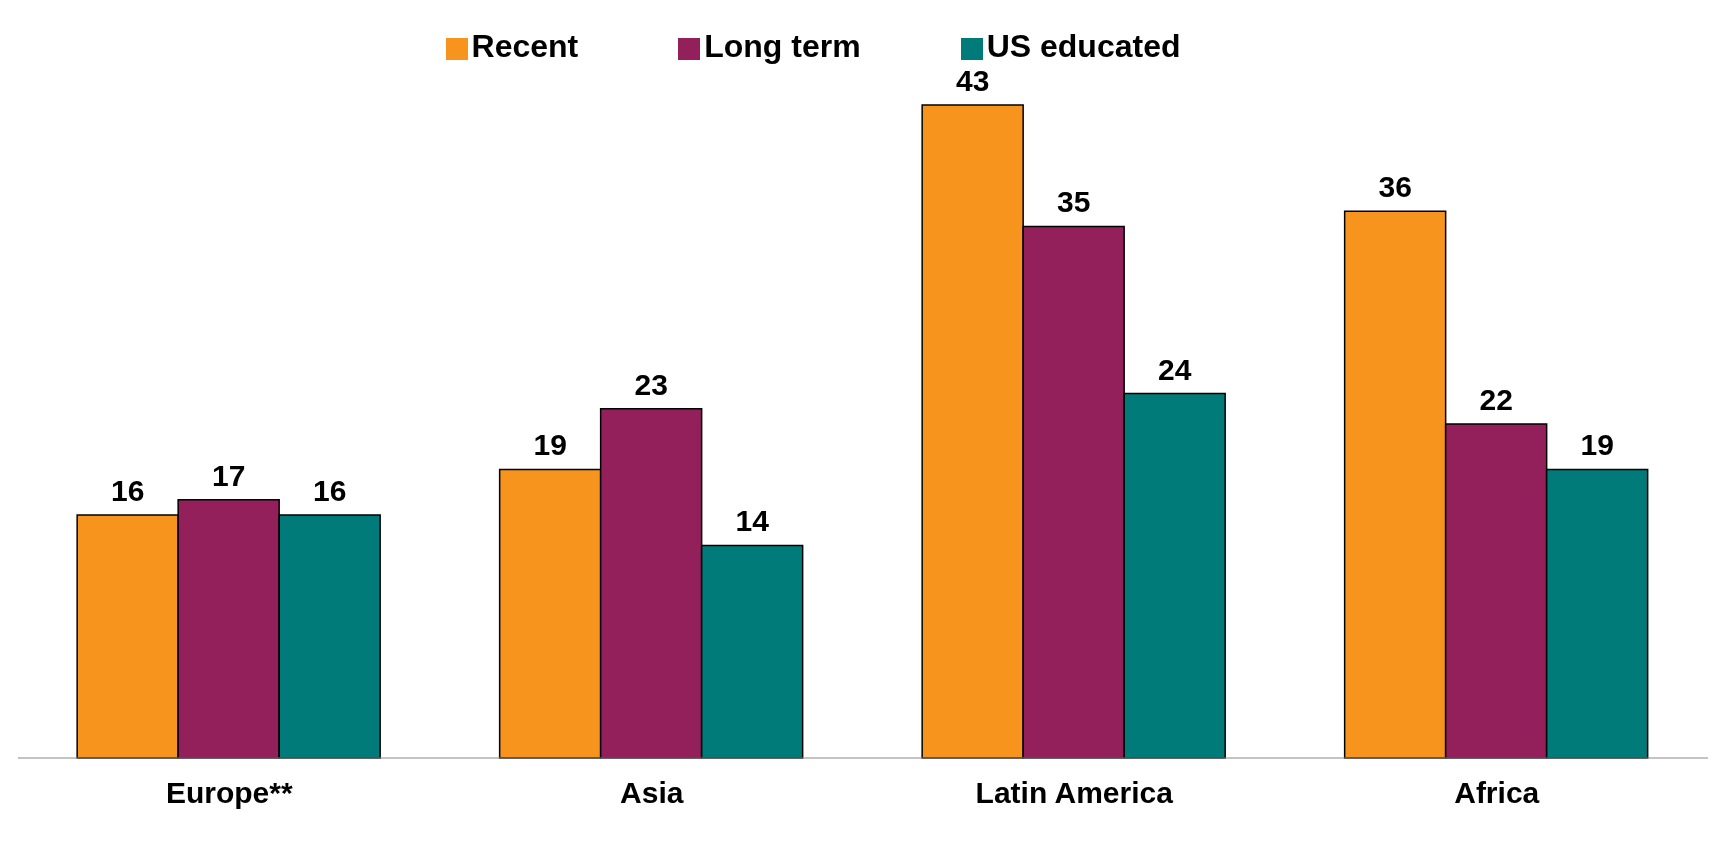 The width and height of the screenshot is (1729, 851). I want to click on x-tick-label: Latin America, so click(1074, 793).